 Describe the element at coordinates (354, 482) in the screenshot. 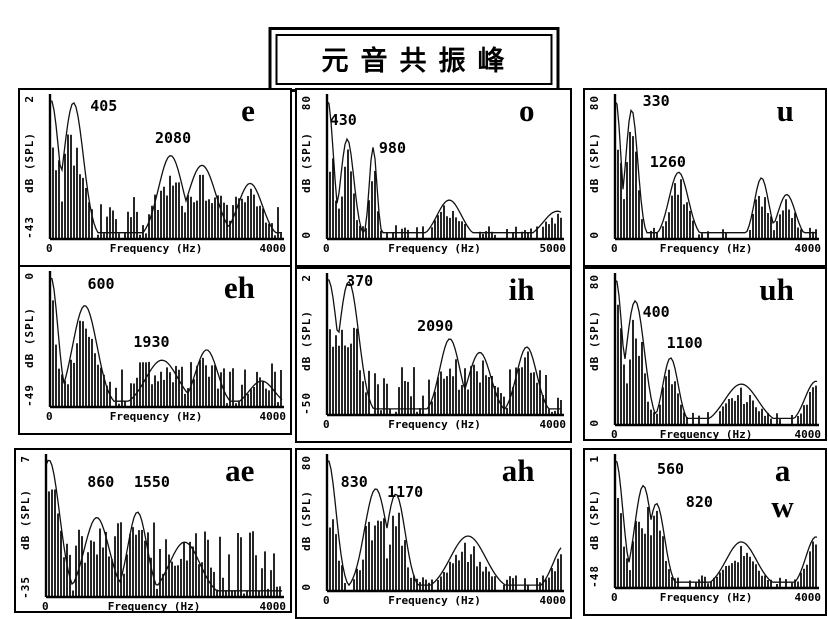

I see `formant-label-ah-1: 830` at that location.